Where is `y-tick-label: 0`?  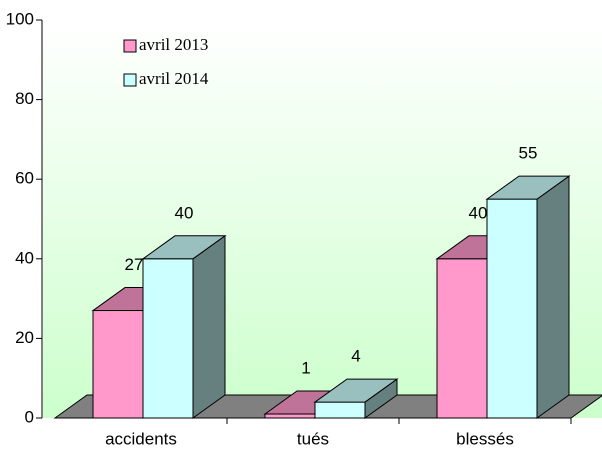
y-tick-label: 0 is located at coordinates (29, 416).